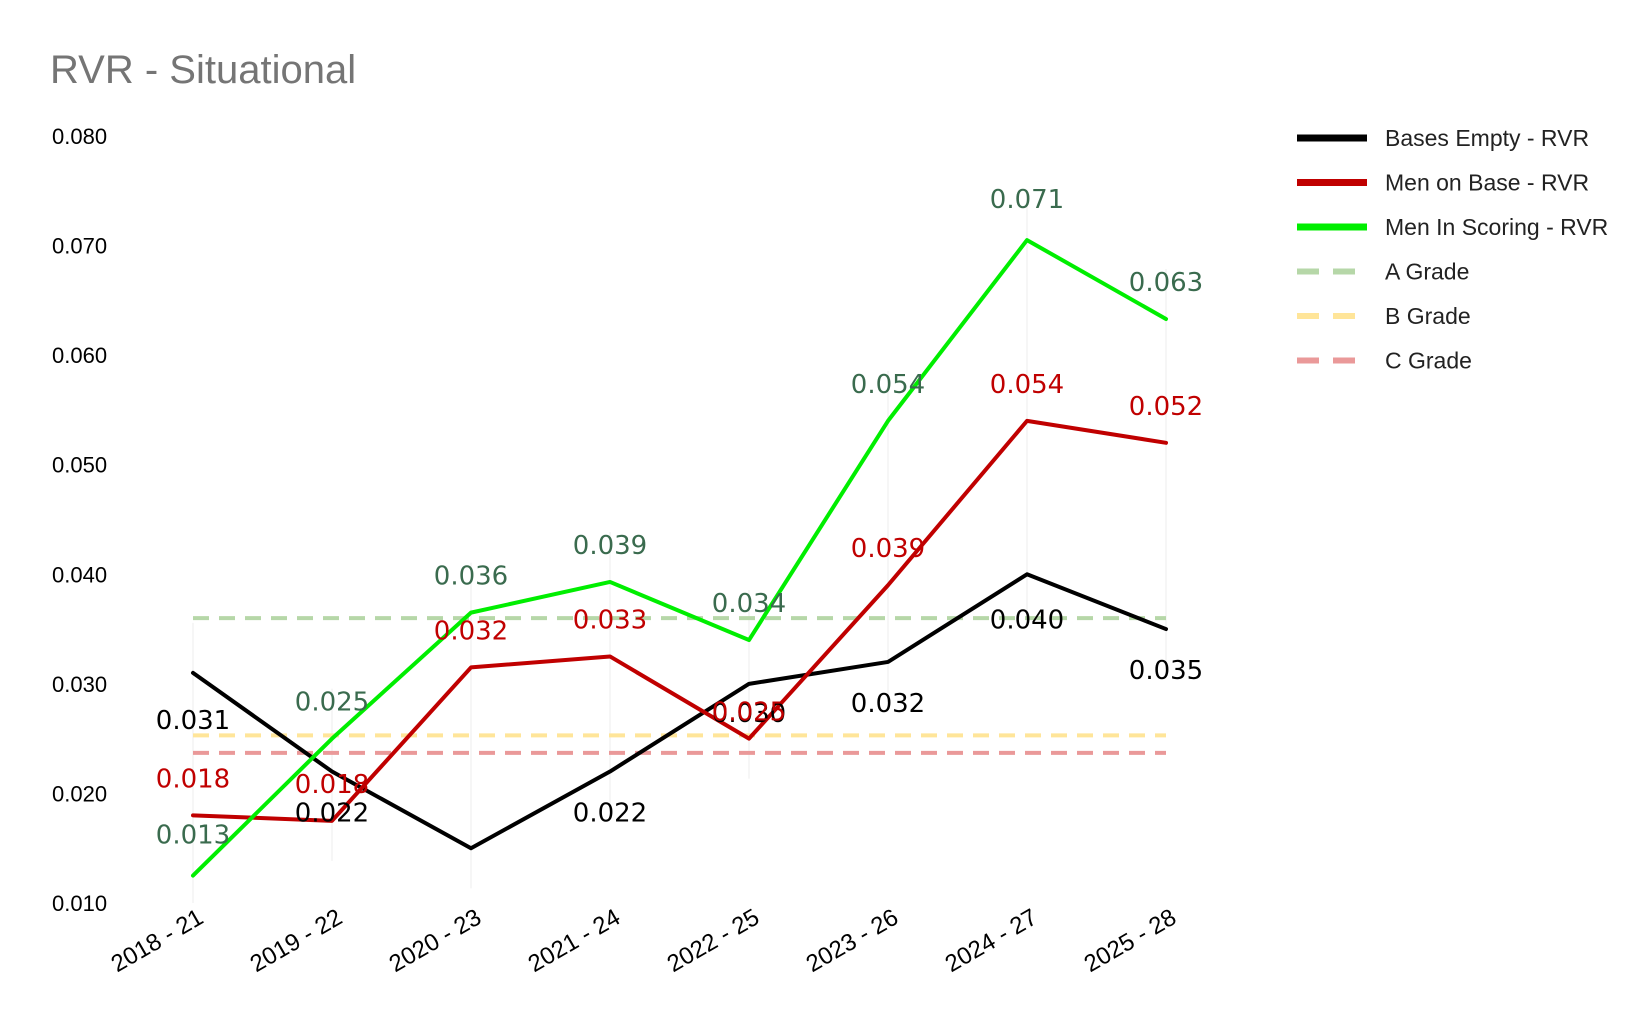 The width and height of the screenshot is (1652, 1022). What do you see at coordinates (1428, 361) in the screenshot?
I see `legend-label: C Grade` at bounding box center [1428, 361].